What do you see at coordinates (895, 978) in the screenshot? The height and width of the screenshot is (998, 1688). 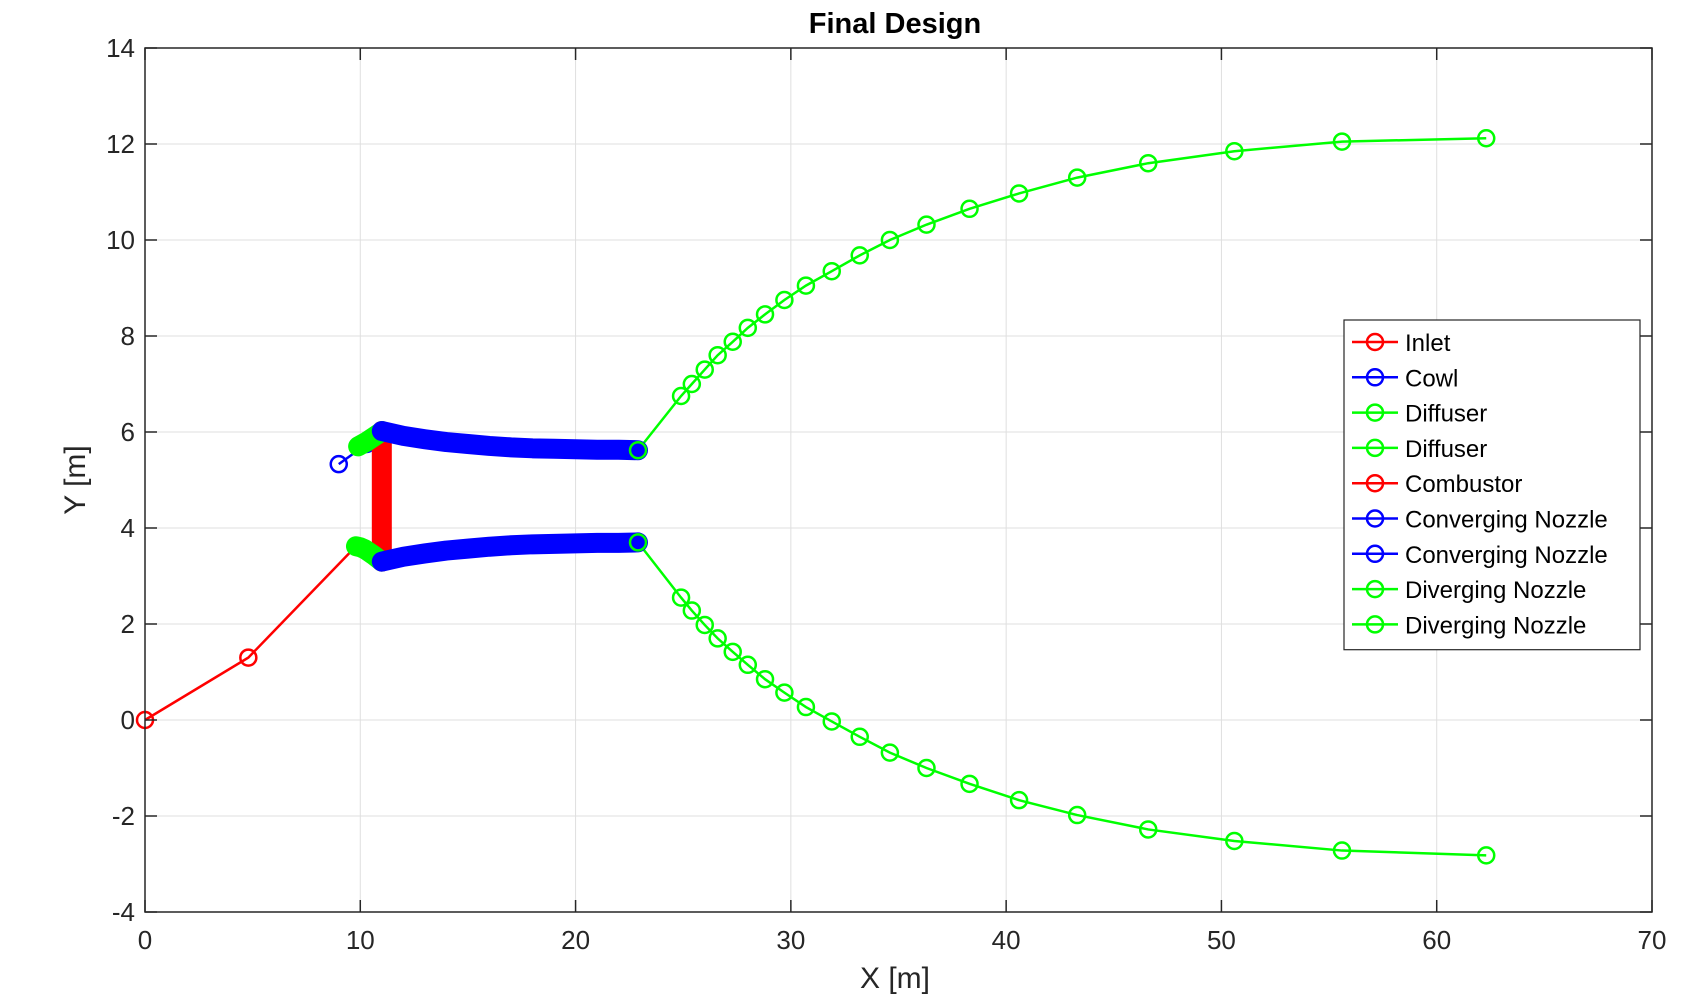 I see `x-axis-label: X [m]` at bounding box center [895, 978].